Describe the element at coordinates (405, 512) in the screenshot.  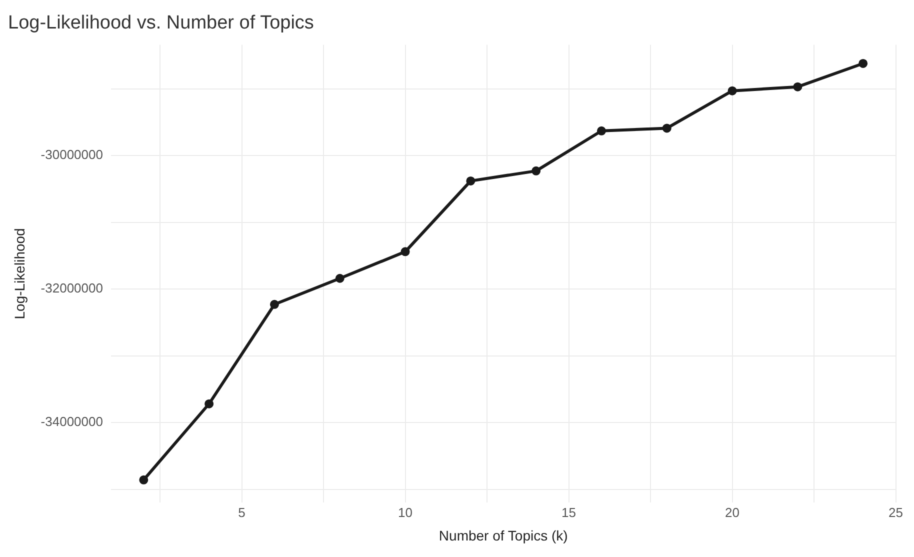
I see `x-tick-label: 10` at that location.